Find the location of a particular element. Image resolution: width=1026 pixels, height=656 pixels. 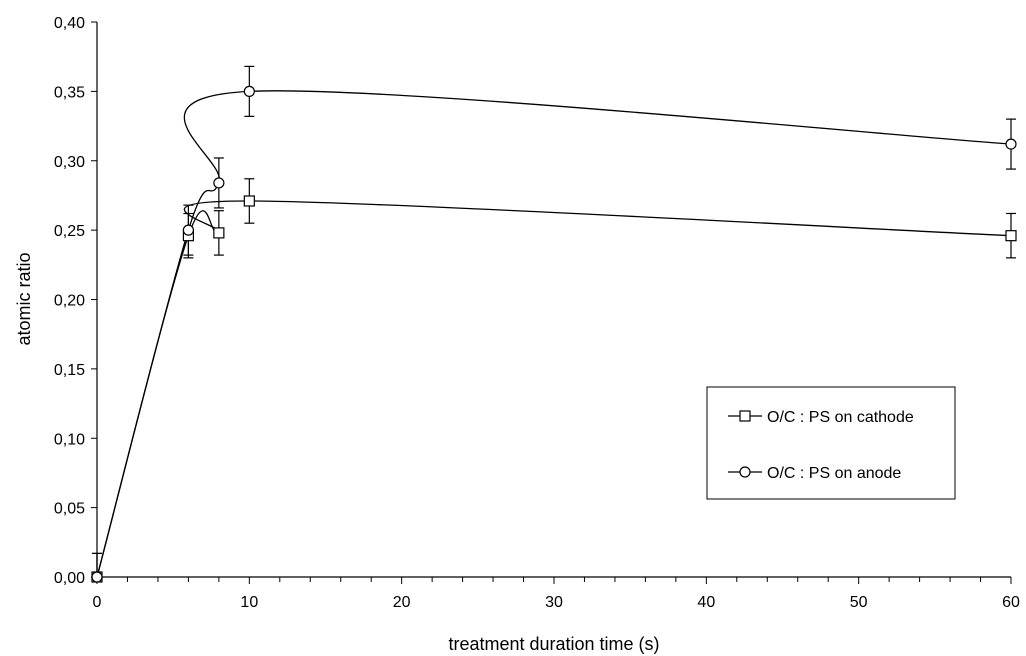

x-tick-label: 40 is located at coordinates (706, 602).